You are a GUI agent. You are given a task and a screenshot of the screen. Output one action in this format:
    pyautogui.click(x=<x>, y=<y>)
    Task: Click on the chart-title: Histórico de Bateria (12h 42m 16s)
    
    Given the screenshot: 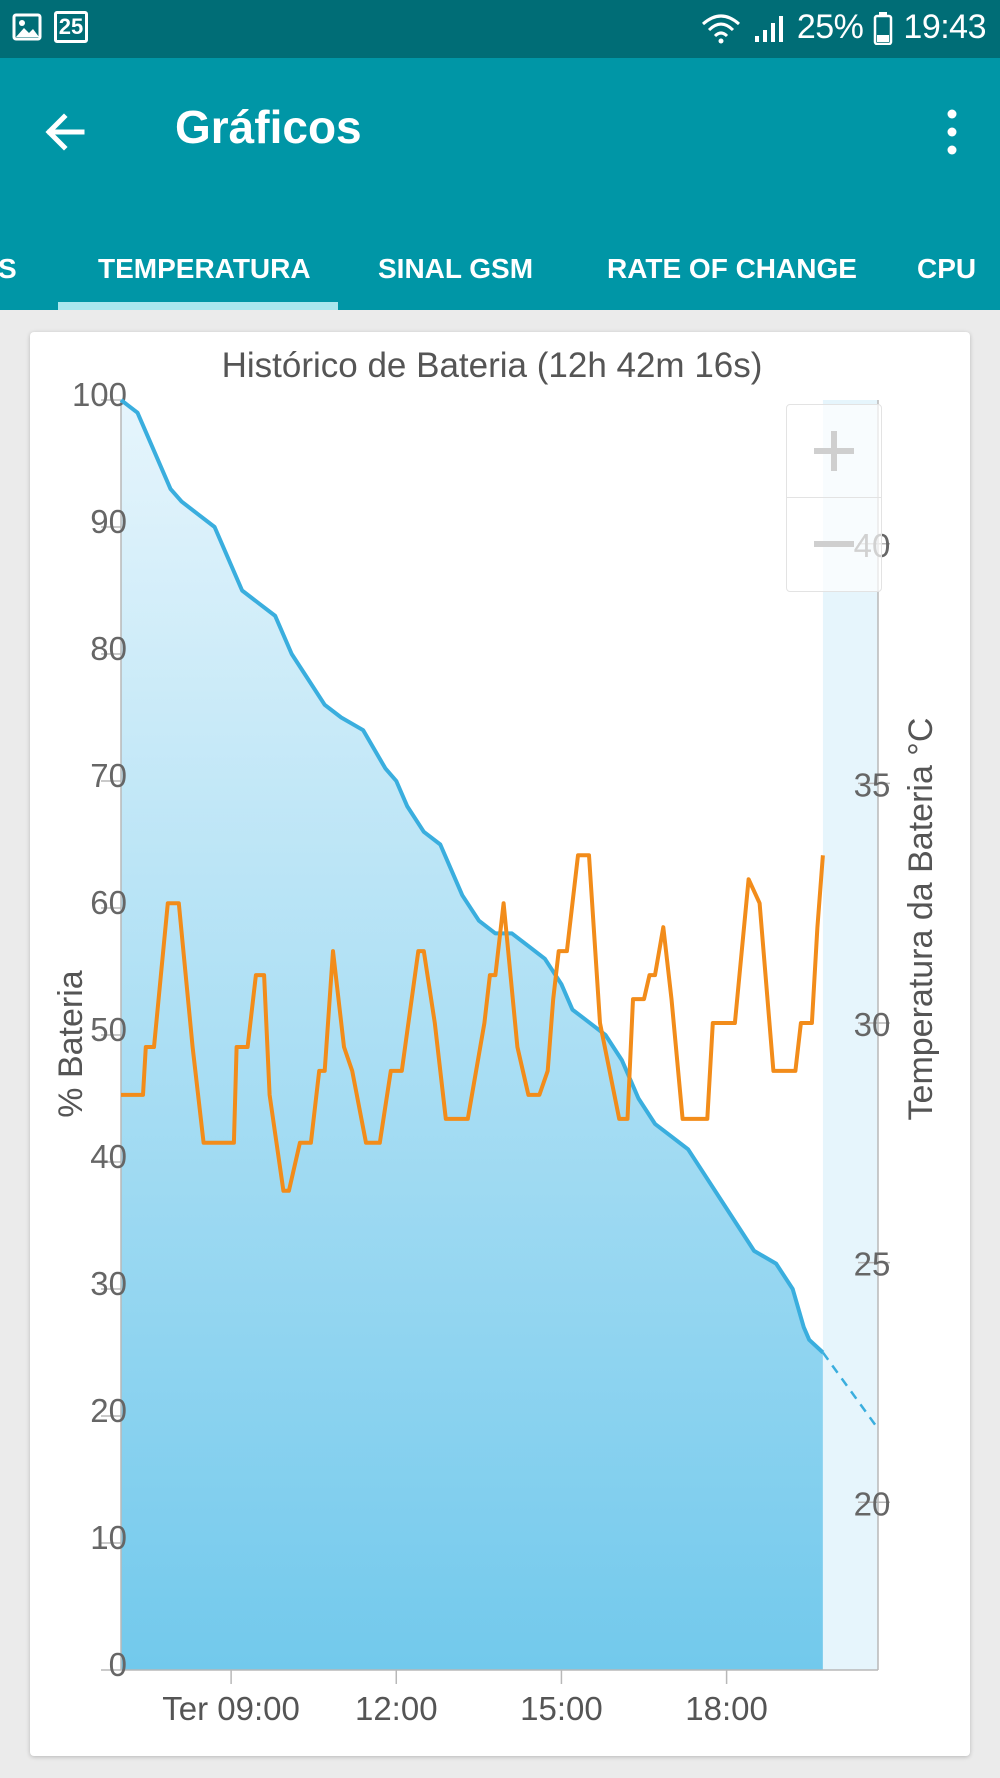 What is the action you would take?
    pyautogui.click(x=492, y=365)
    